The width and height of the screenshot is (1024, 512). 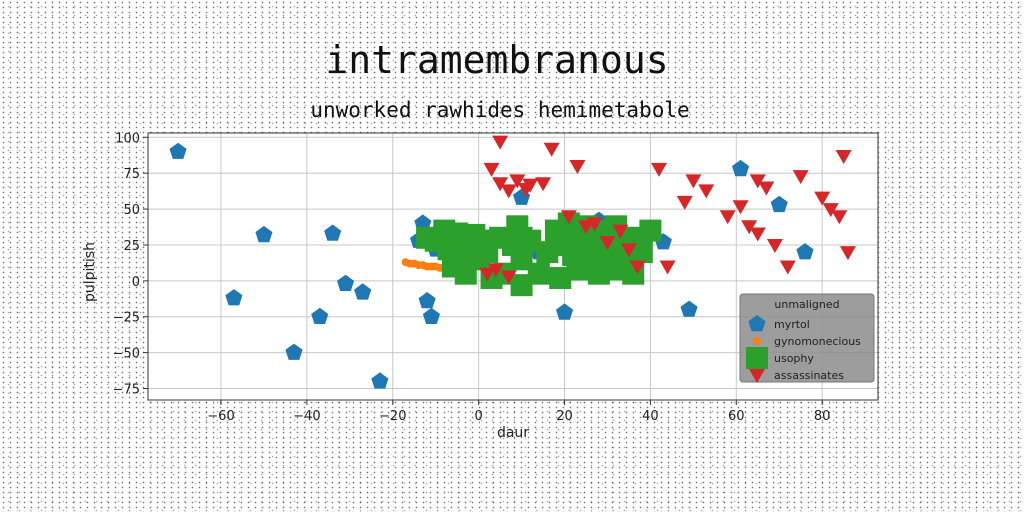 What do you see at coordinates (817, 341) in the screenshot?
I see `legend-label-gynomonecious: gynomonecious` at bounding box center [817, 341].